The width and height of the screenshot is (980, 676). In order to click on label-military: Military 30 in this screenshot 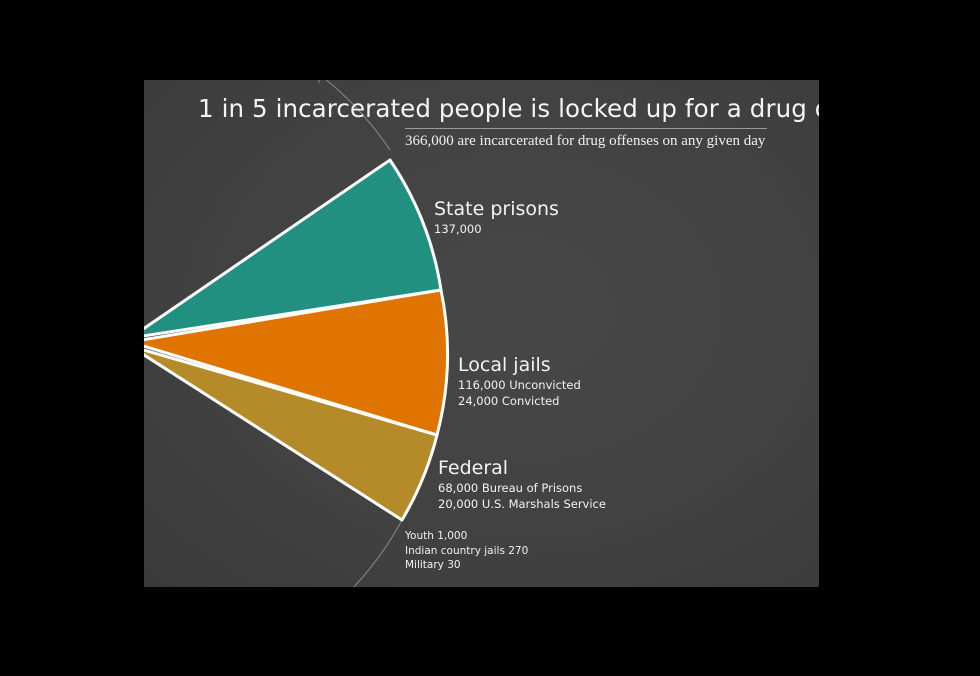, I will do `click(433, 565)`.